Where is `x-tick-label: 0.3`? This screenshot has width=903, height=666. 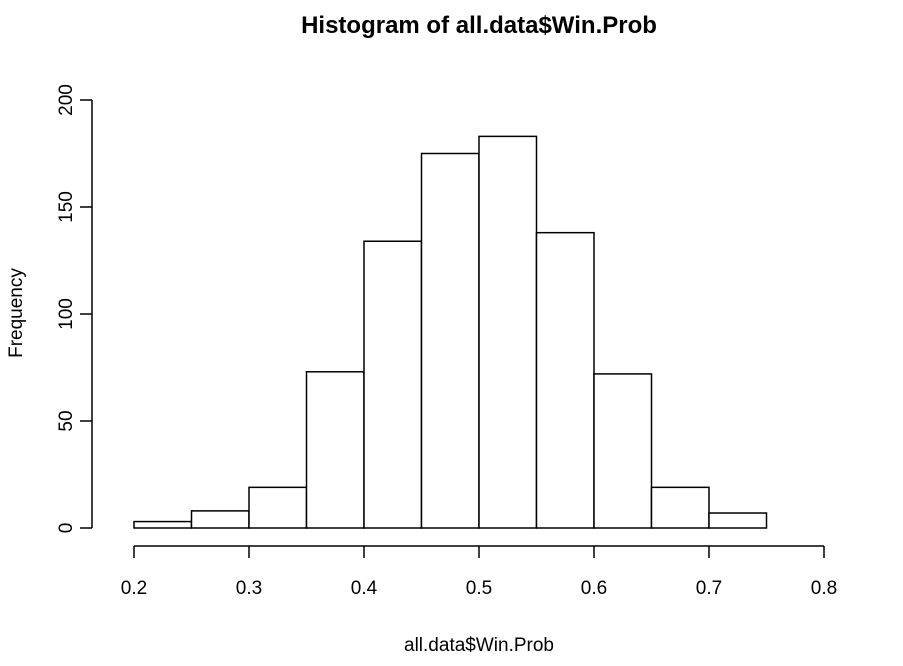
x-tick-label: 0.3 is located at coordinates (249, 588).